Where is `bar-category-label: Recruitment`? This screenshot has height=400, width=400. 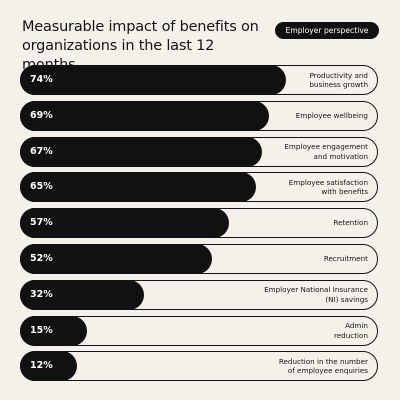
bar-category-label: Recruitment is located at coordinates (298, 259).